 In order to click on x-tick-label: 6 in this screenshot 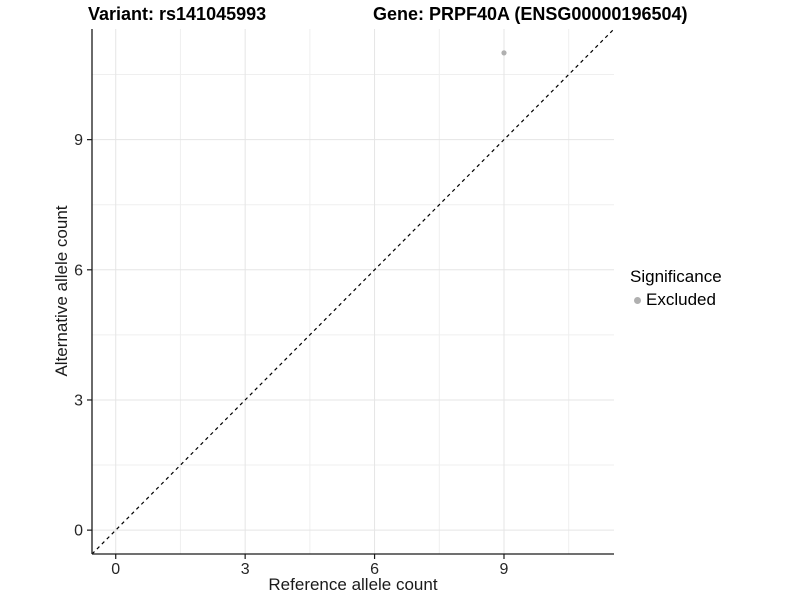, I will do `click(374, 569)`.